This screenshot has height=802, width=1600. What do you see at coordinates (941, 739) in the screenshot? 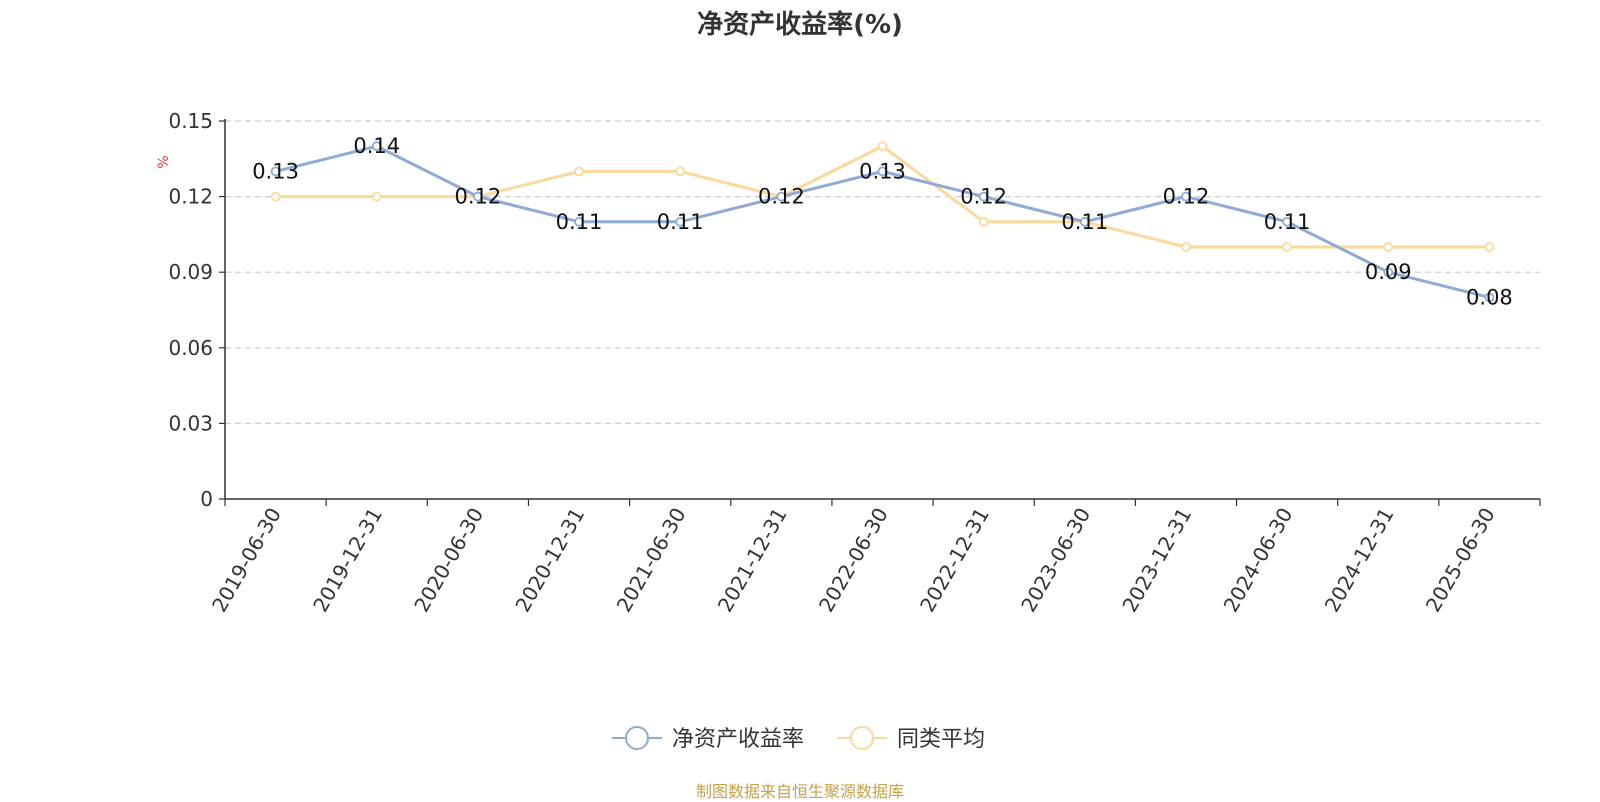
I see `legend-label: 同类平均` at bounding box center [941, 739].